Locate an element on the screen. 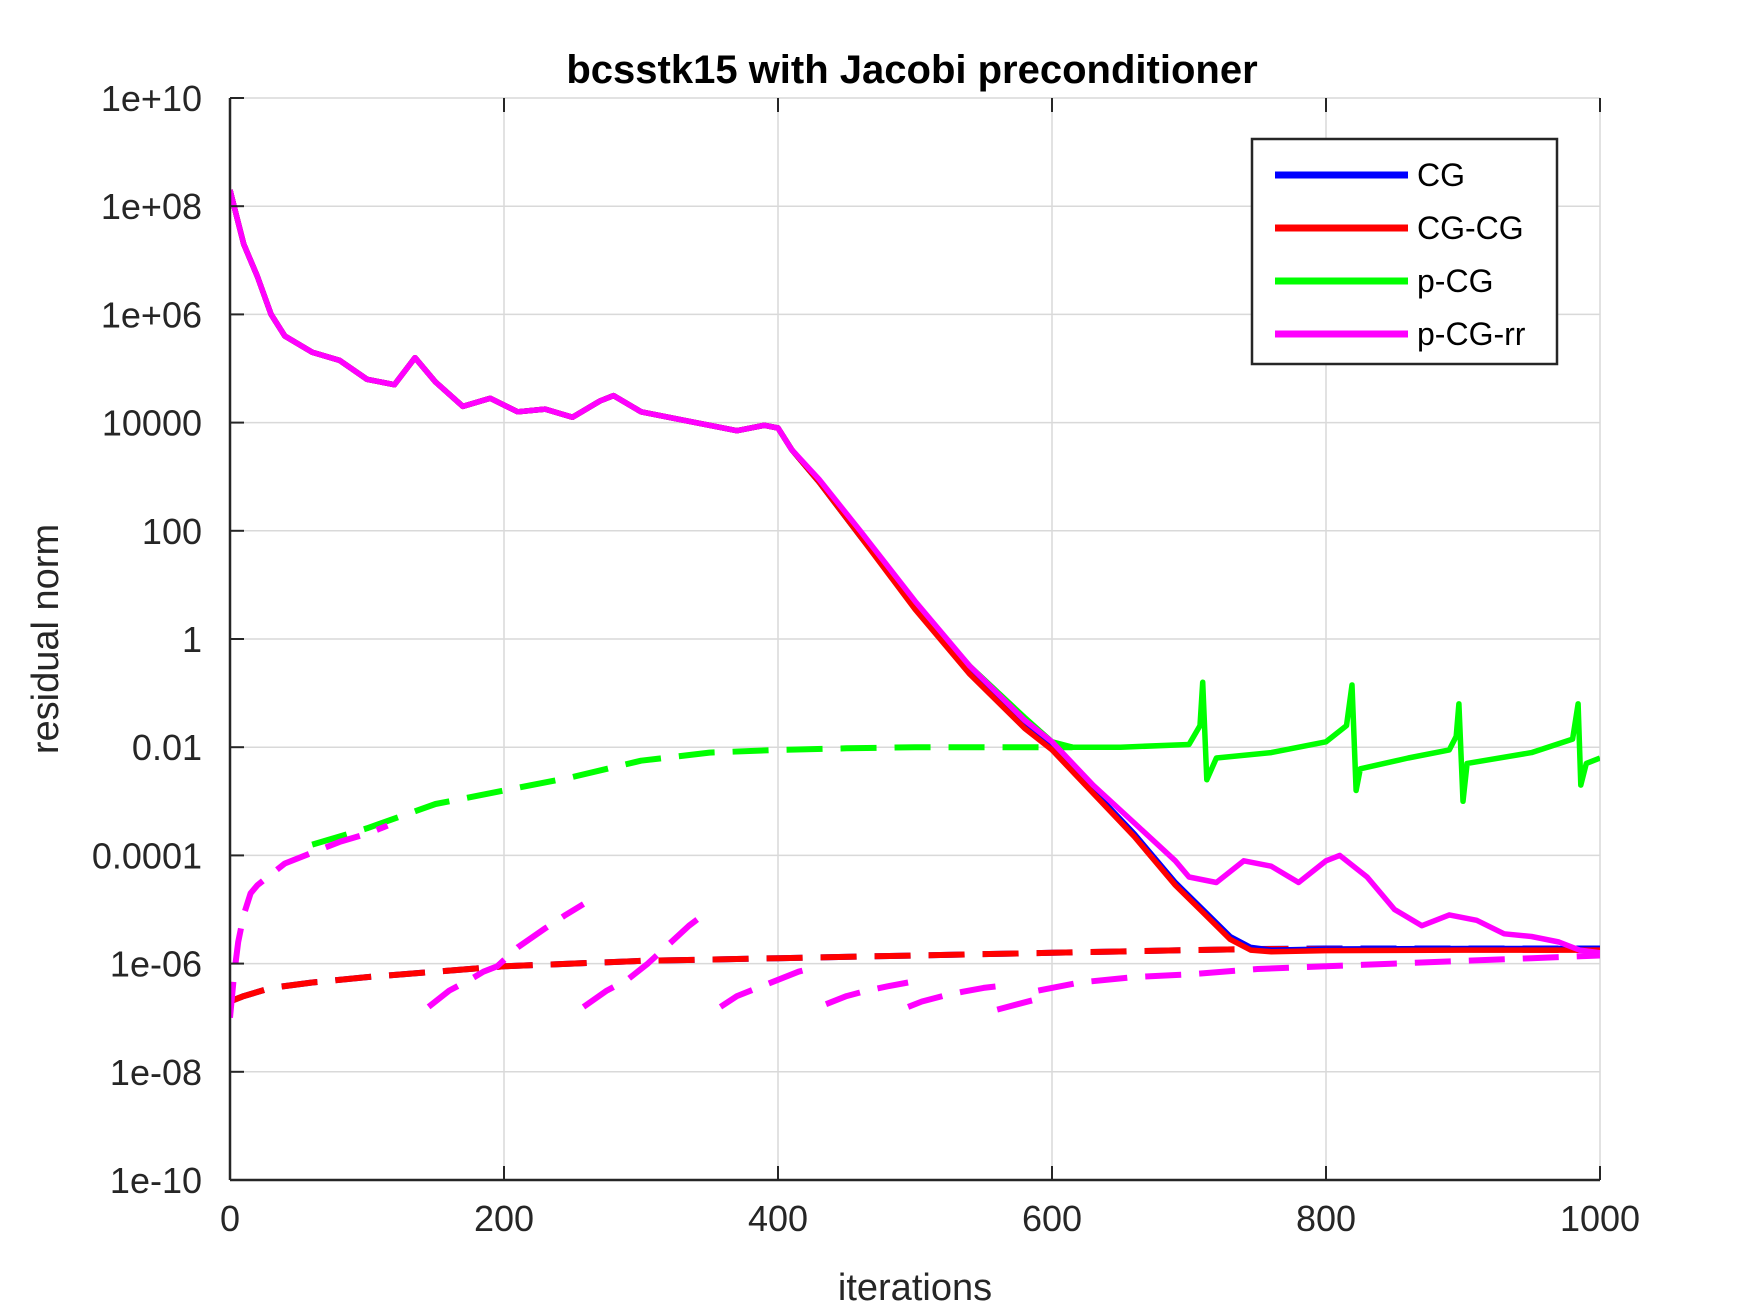 This screenshot has height=1313, width=1750. legend-label-cg-cg: CG-CG is located at coordinates (1470, 228).